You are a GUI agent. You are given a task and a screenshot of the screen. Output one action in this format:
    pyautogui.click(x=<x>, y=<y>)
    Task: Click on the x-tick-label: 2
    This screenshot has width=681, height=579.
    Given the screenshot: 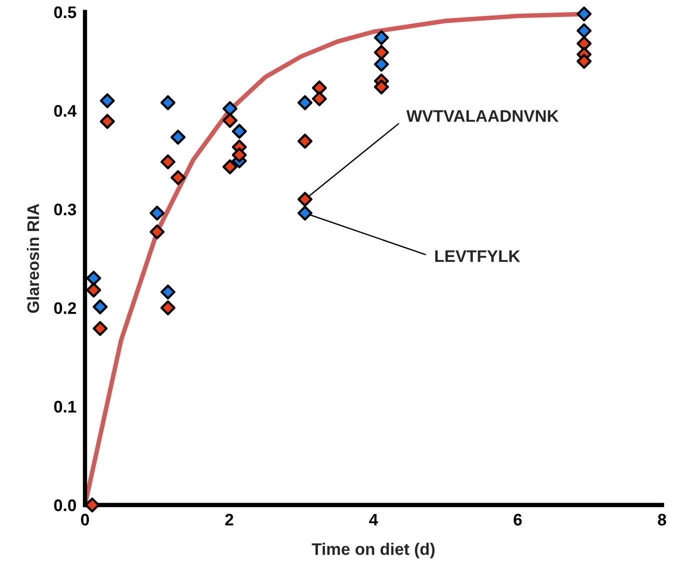 What is the action you would take?
    pyautogui.click(x=229, y=520)
    